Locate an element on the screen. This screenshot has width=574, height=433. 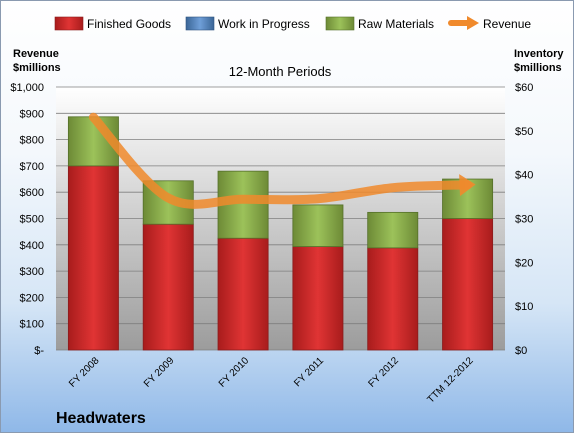
company-name: Headwaters is located at coordinates (101, 418).